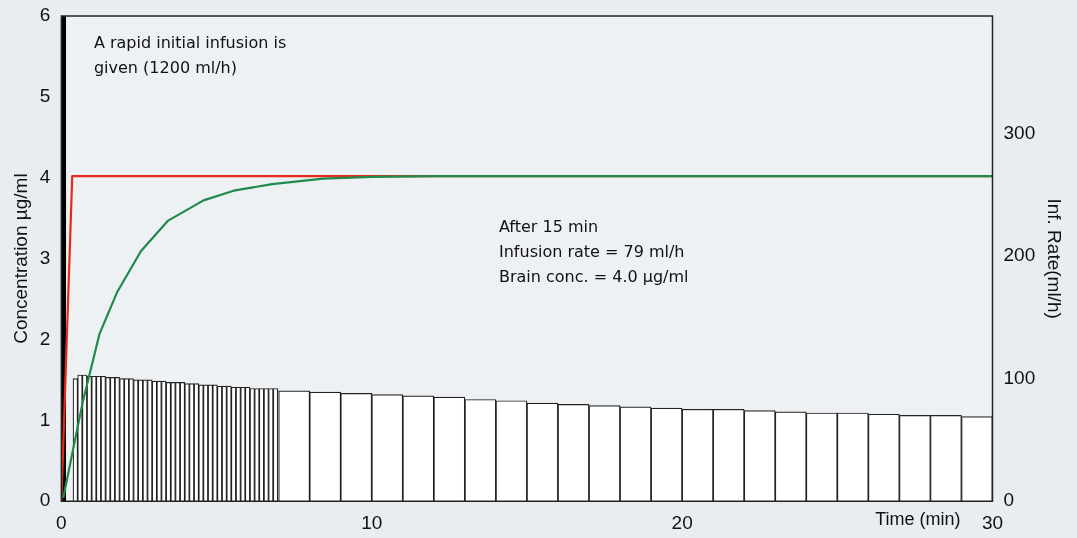 This screenshot has height=538, width=1077. I want to click on y2-tick-label: 200, so click(1019, 255).